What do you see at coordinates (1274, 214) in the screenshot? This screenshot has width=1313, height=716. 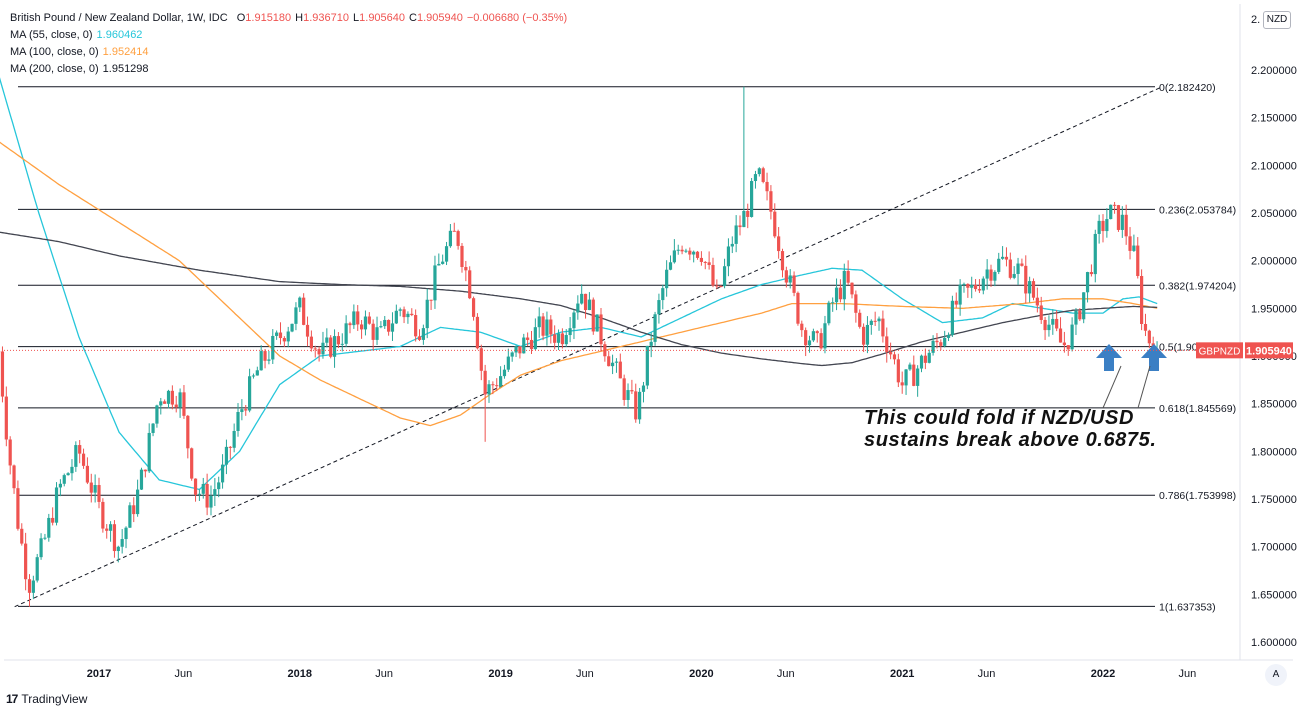 I see `price-tick-label: 2.050000` at bounding box center [1274, 214].